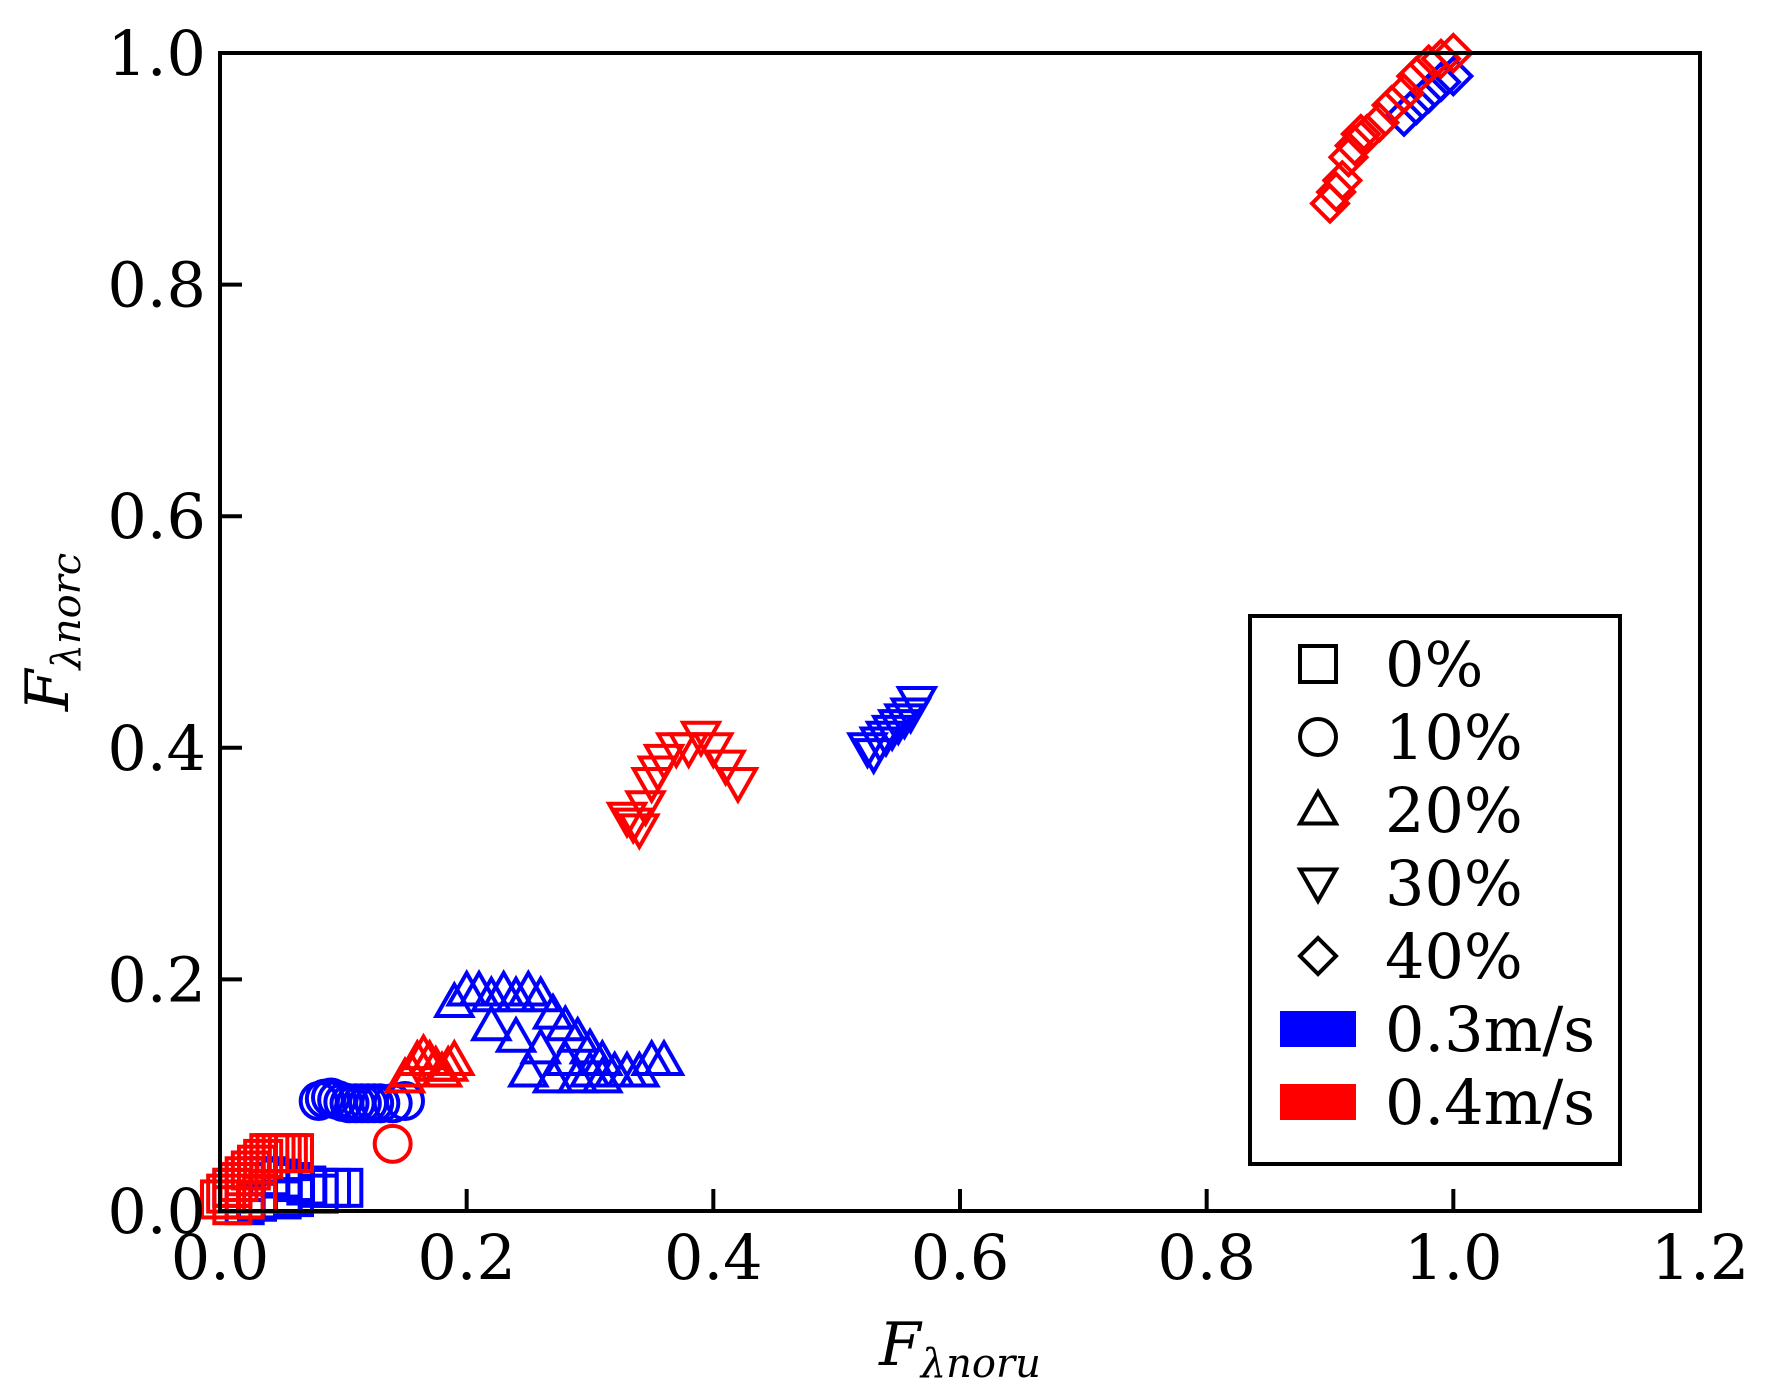 The width and height of the screenshot is (1766, 1388). I want to click on x-tick-label-6: 1.2, so click(1700, 1257).